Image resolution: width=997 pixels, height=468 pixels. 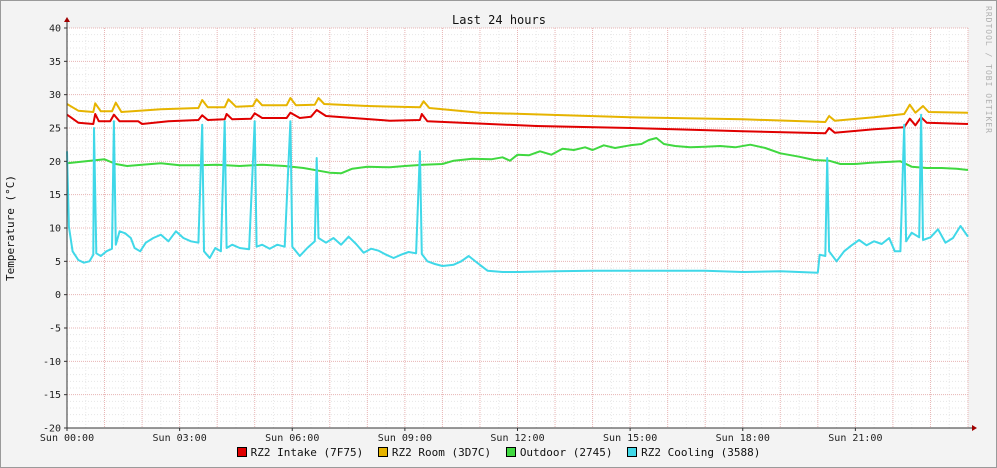 What do you see at coordinates (566, 452) in the screenshot?
I see `legend-label: Outdoor (2745)` at bounding box center [566, 452].